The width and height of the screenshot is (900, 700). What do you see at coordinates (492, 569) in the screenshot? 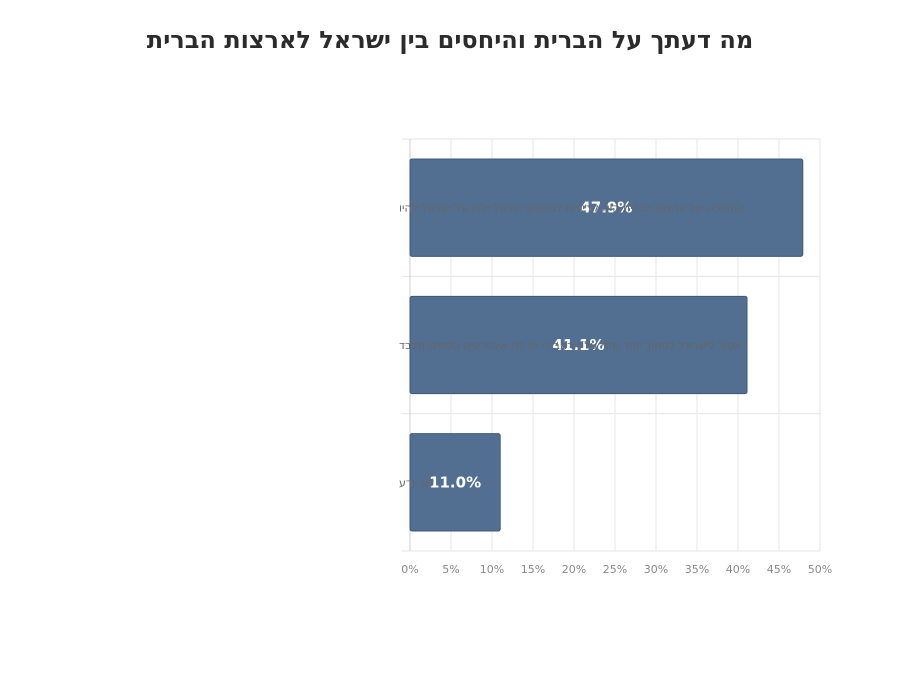
I see `x-tick-label: 10%` at bounding box center [492, 569].